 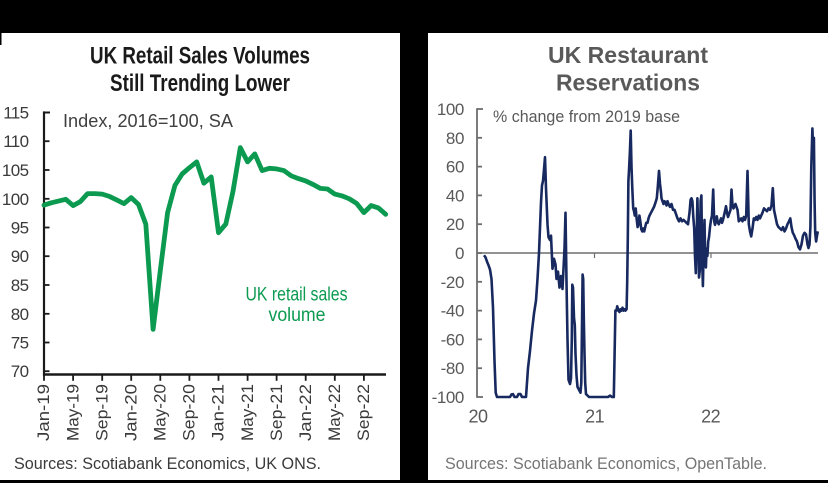 What do you see at coordinates (247, 412) in the screenshot?
I see `svg-text: May-21` at bounding box center [247, 412].